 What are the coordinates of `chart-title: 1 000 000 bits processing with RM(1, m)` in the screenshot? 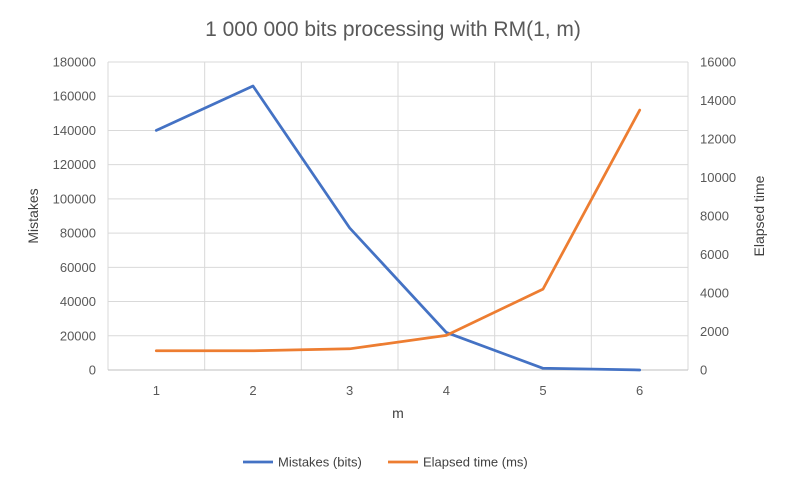 It's located at (393, 29).